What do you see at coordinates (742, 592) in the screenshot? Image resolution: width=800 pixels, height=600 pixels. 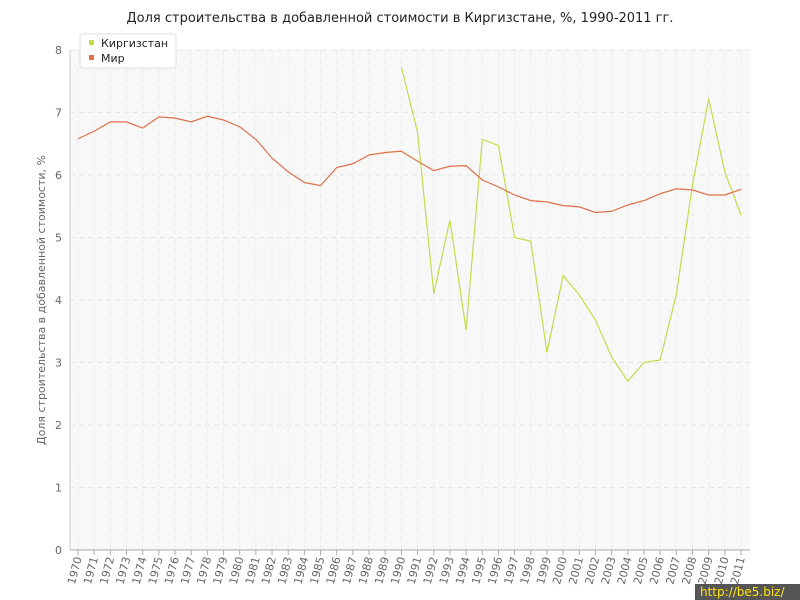 I see `watermark: http://be5.biz/` at bounding box center [742, 592].